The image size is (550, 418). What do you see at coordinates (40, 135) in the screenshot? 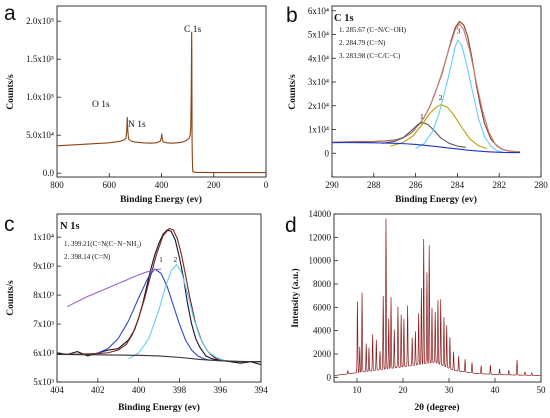
I see `y-tick-label: 5.0x10⁴` at bounding box center [40, 135].